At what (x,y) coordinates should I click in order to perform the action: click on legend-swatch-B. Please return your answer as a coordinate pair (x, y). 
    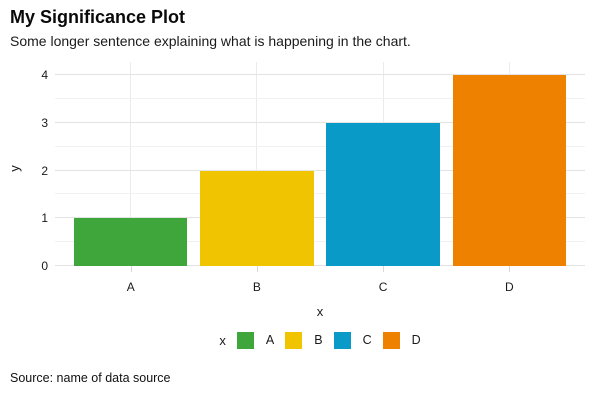
    Looking at the image, I should click on (294, 340).